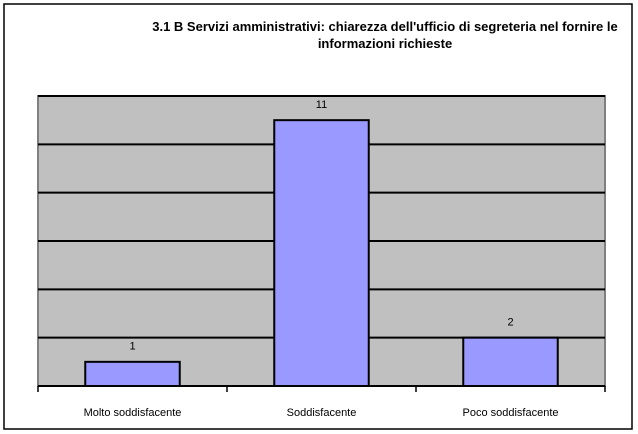 Image resolution: width=638 pixels, height=434 pixels. I want to click on data-label: 2, so click(510, 323).